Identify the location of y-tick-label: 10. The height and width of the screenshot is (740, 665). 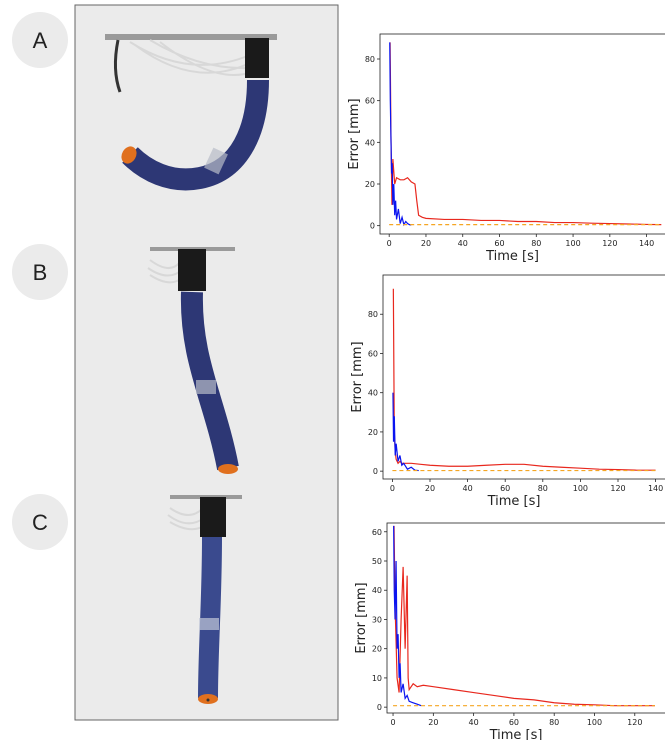
(377, 678).